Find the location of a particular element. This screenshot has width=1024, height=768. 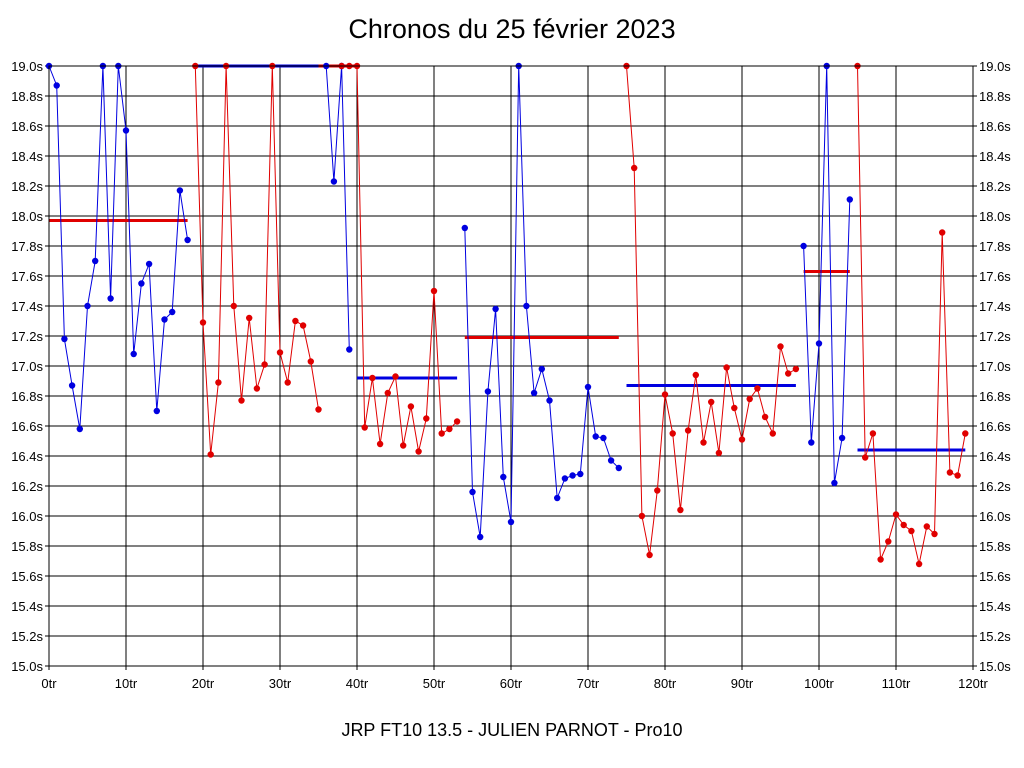

y-tick-label-left: 16.2s is located at coordinates (27, 486).